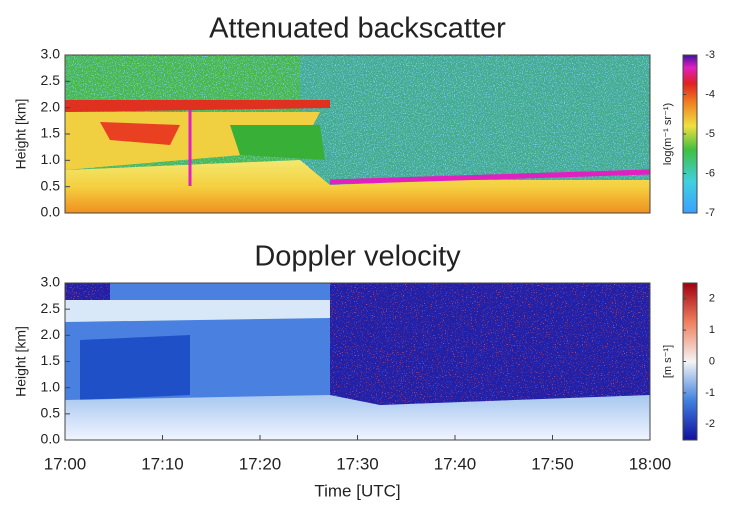 Image resolution: width=736 pixels, height=506 pixels. What do you see at coordinates (455, 463) in the screenshot?
I see `x-tick-label: 17:40` at bounding box center [455, 463].